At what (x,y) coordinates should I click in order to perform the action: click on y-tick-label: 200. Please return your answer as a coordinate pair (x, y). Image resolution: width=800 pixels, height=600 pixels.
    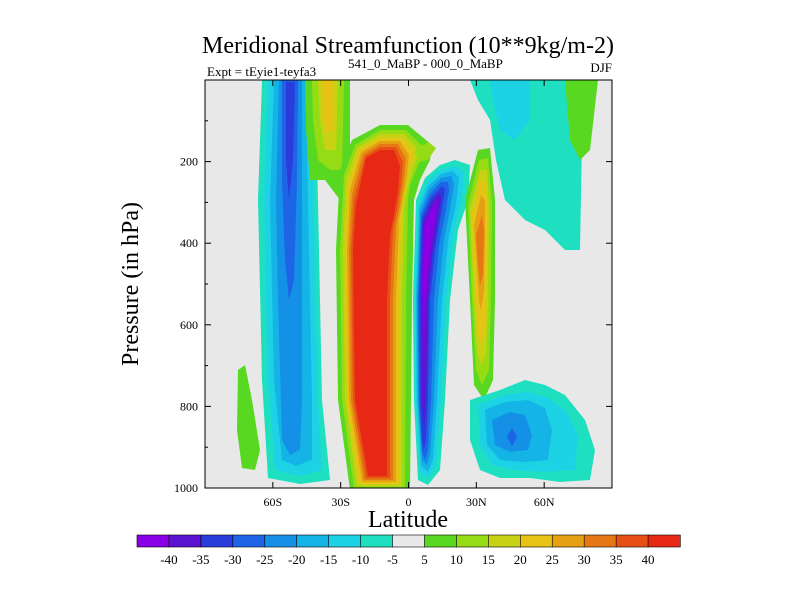
    Looking at the image, I should click on (189, 162).